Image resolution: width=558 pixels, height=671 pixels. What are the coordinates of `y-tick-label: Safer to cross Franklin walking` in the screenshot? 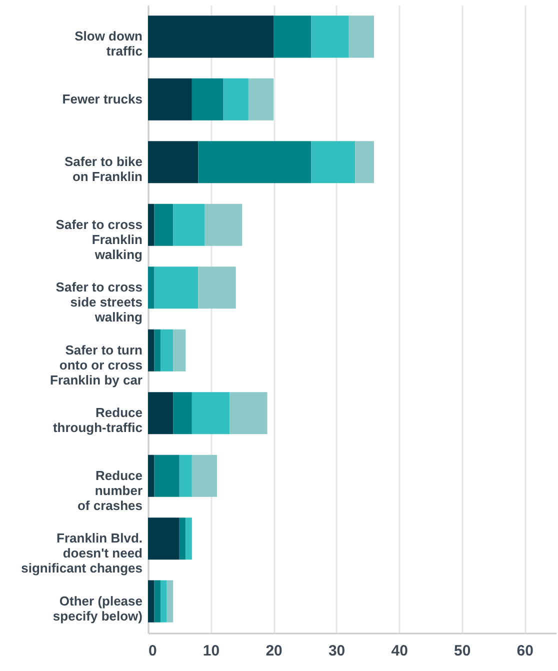 It's located at (99, 239).